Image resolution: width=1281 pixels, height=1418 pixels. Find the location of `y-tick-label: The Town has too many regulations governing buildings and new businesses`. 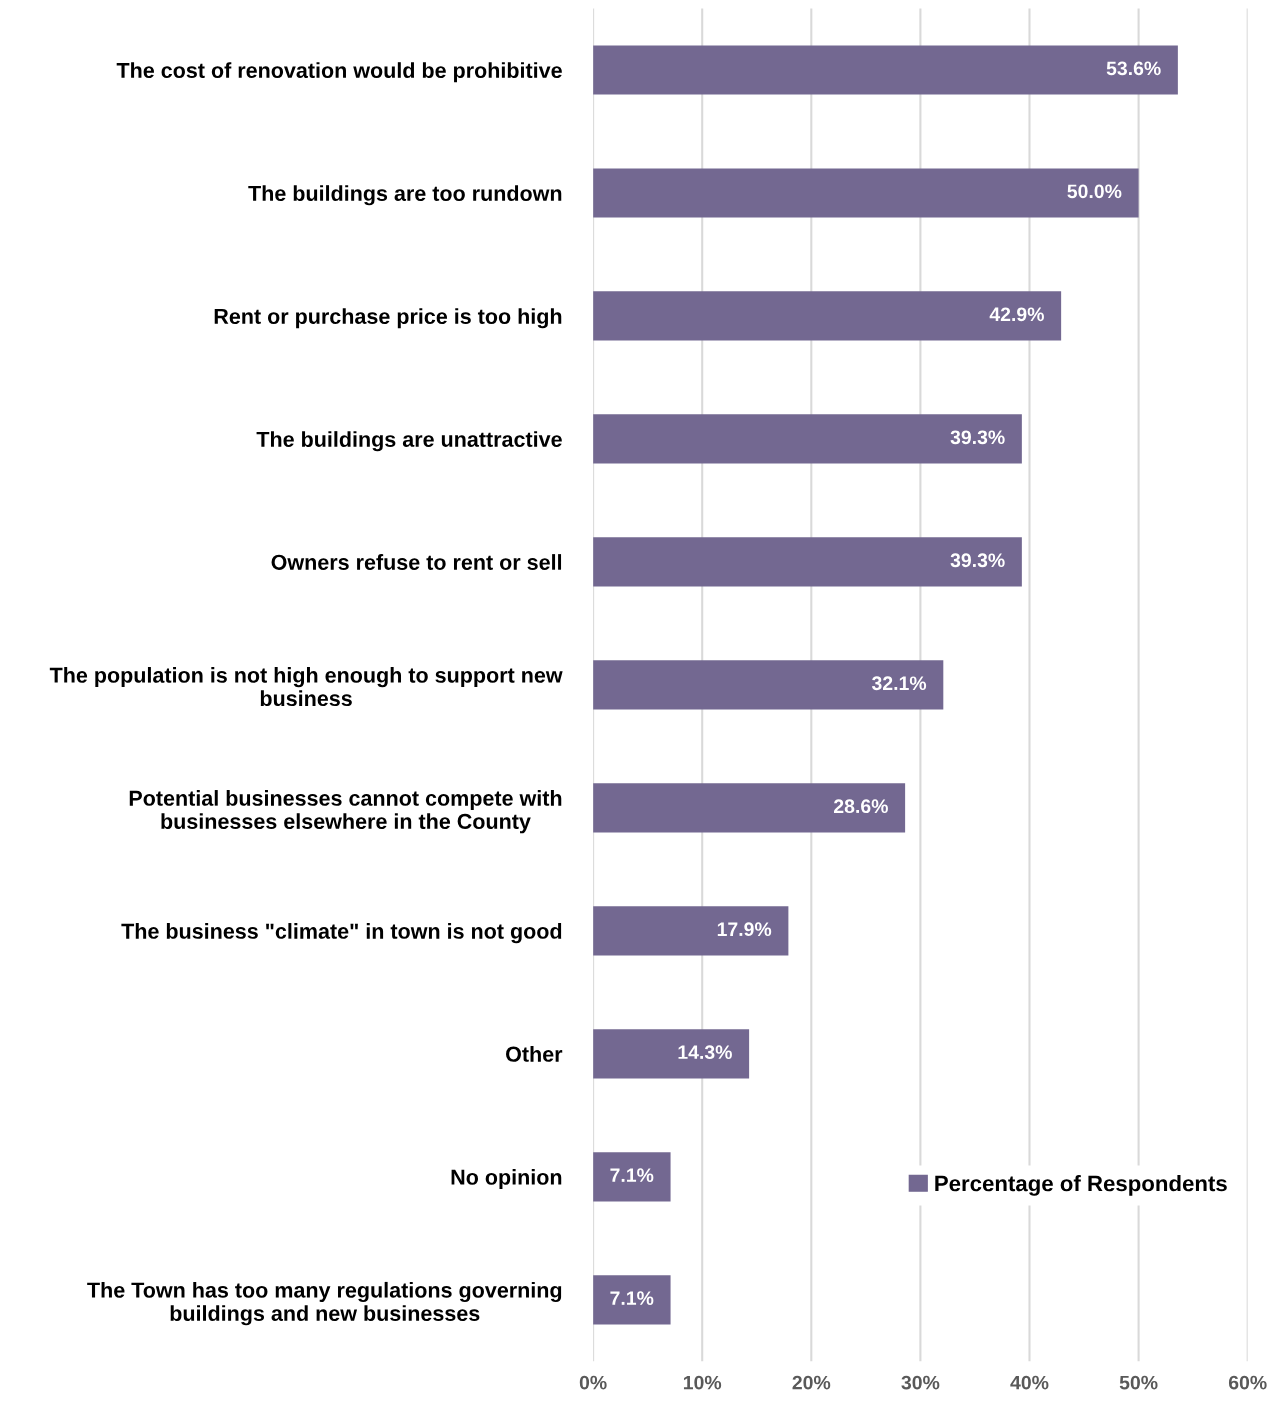

y-tick-label: The Town has too many regulations governing buildings and new businesses is located at coordinates (324, 1303).